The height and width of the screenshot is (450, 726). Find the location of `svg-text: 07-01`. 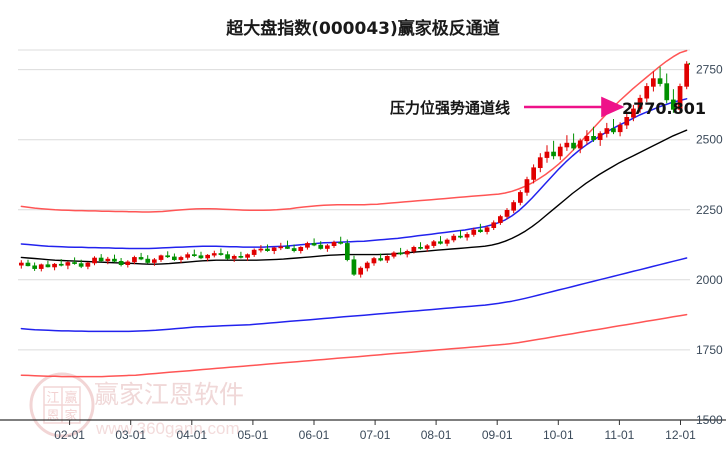

svg-text: 07-01 is located at coordinates (375, 435).